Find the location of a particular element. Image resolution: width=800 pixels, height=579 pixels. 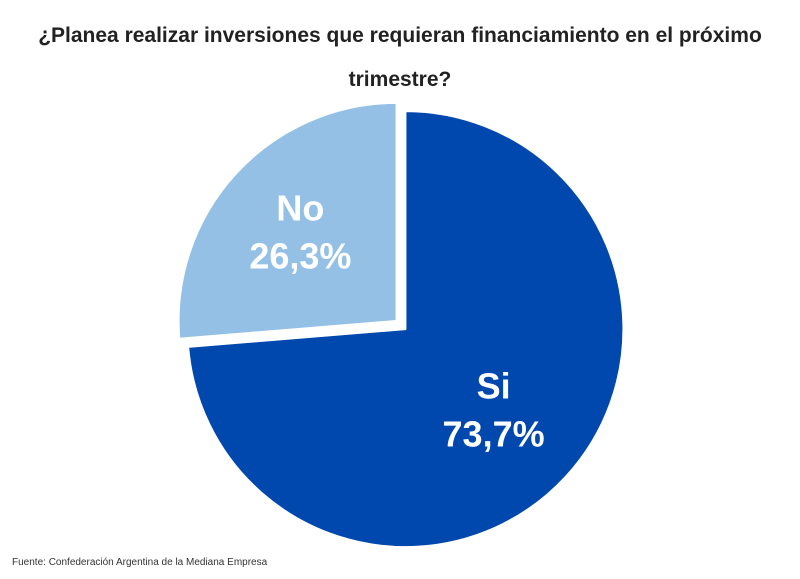

slice-label-no: No is located at coordinates (300, 207).